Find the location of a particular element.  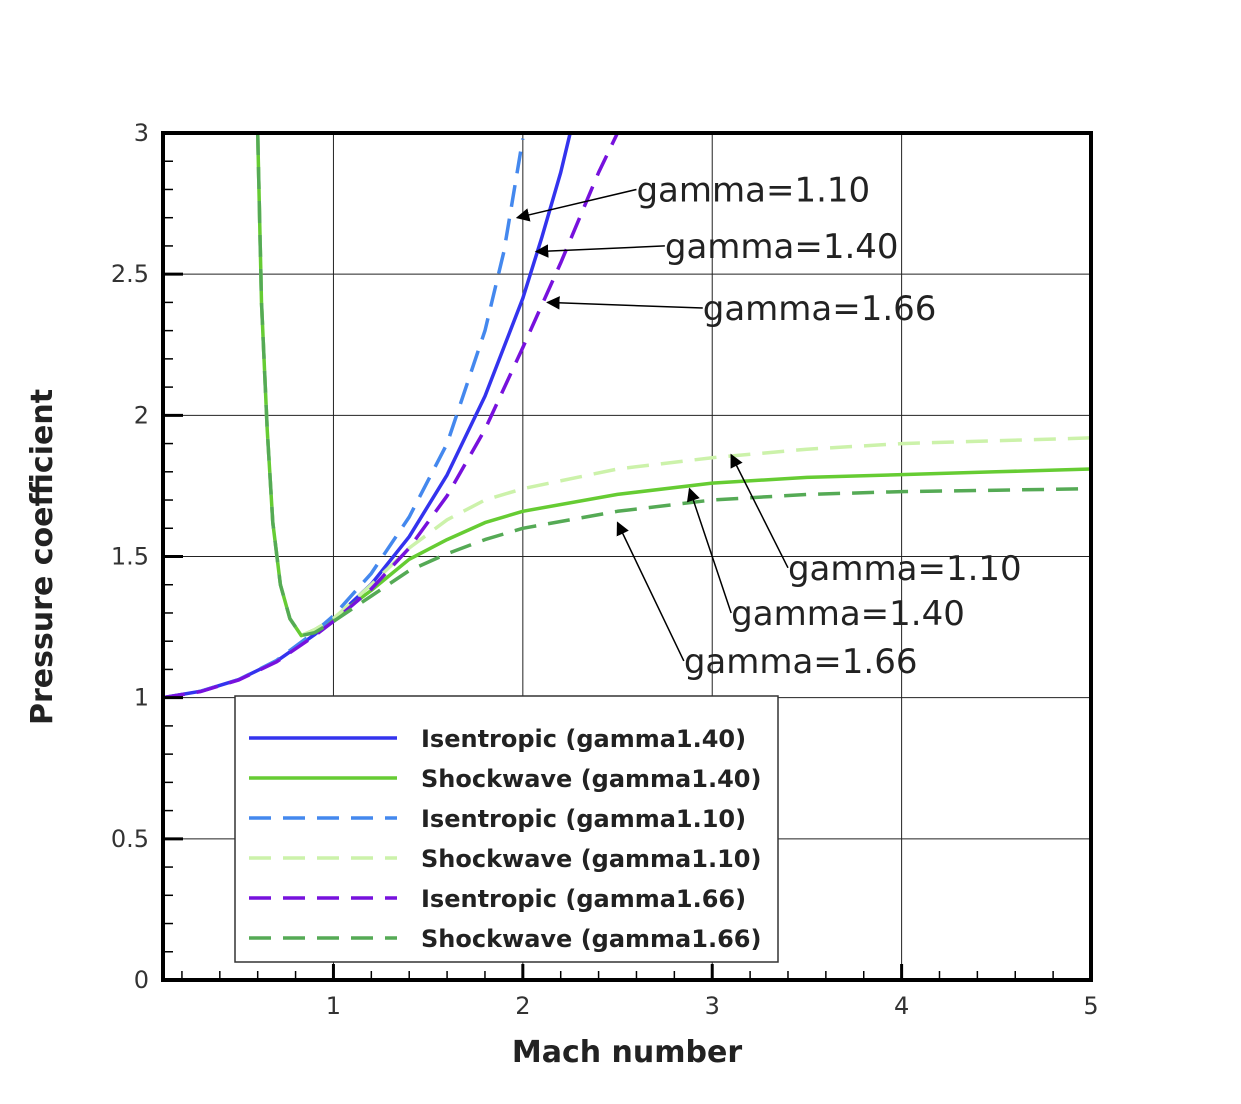

x-tick-label: 5 is located at coordinates (1090, 1006).